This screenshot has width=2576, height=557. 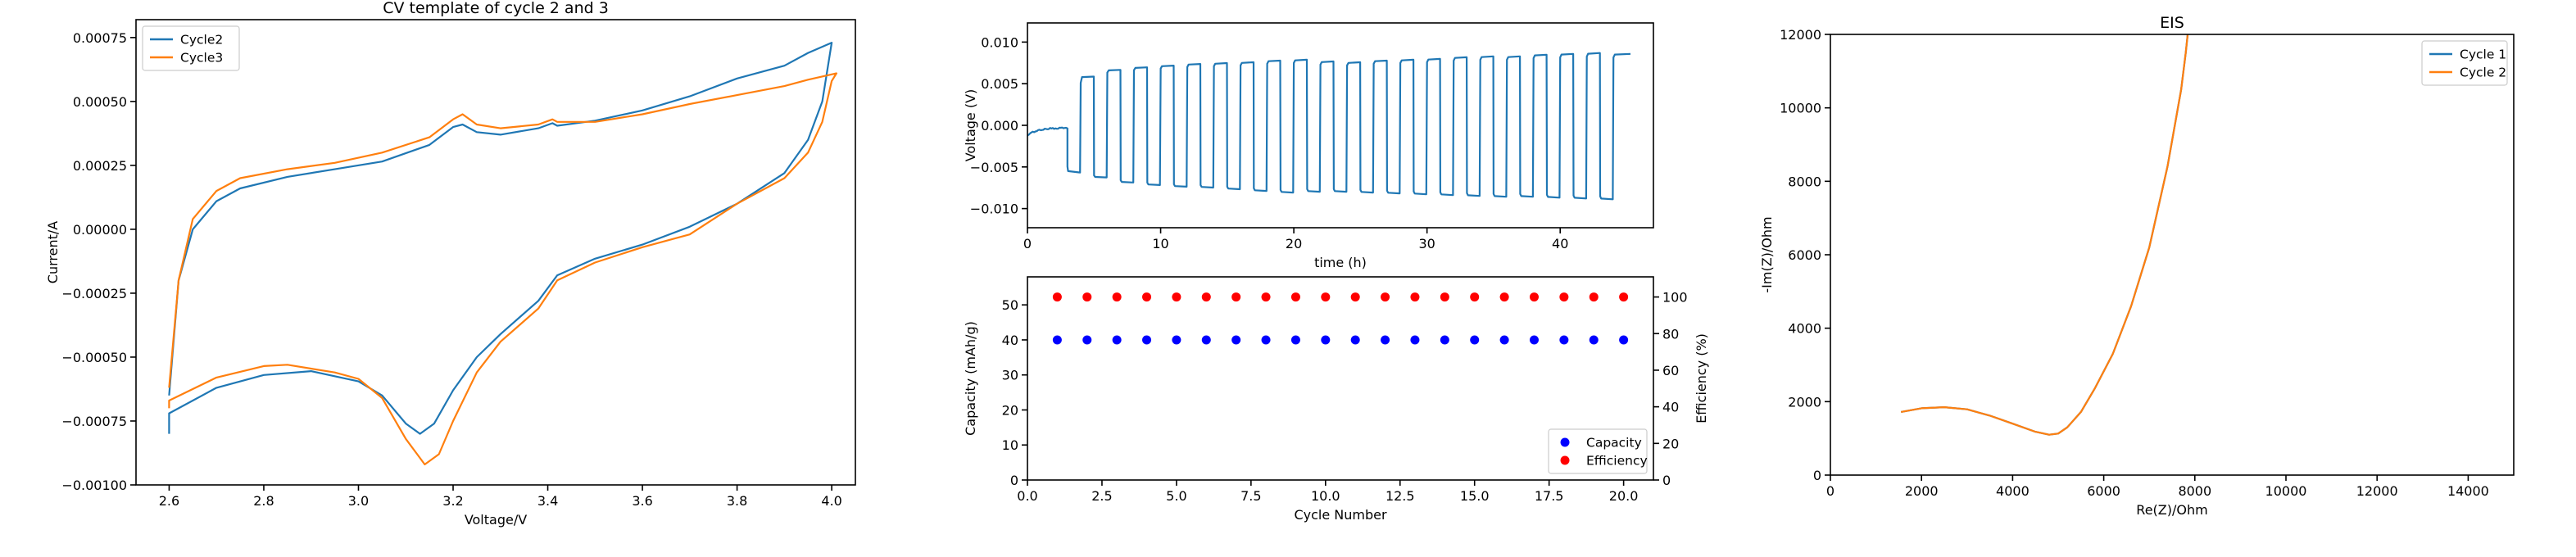 I want to click on voltage-xtick-label: 0, so click(x=1027, y=244).